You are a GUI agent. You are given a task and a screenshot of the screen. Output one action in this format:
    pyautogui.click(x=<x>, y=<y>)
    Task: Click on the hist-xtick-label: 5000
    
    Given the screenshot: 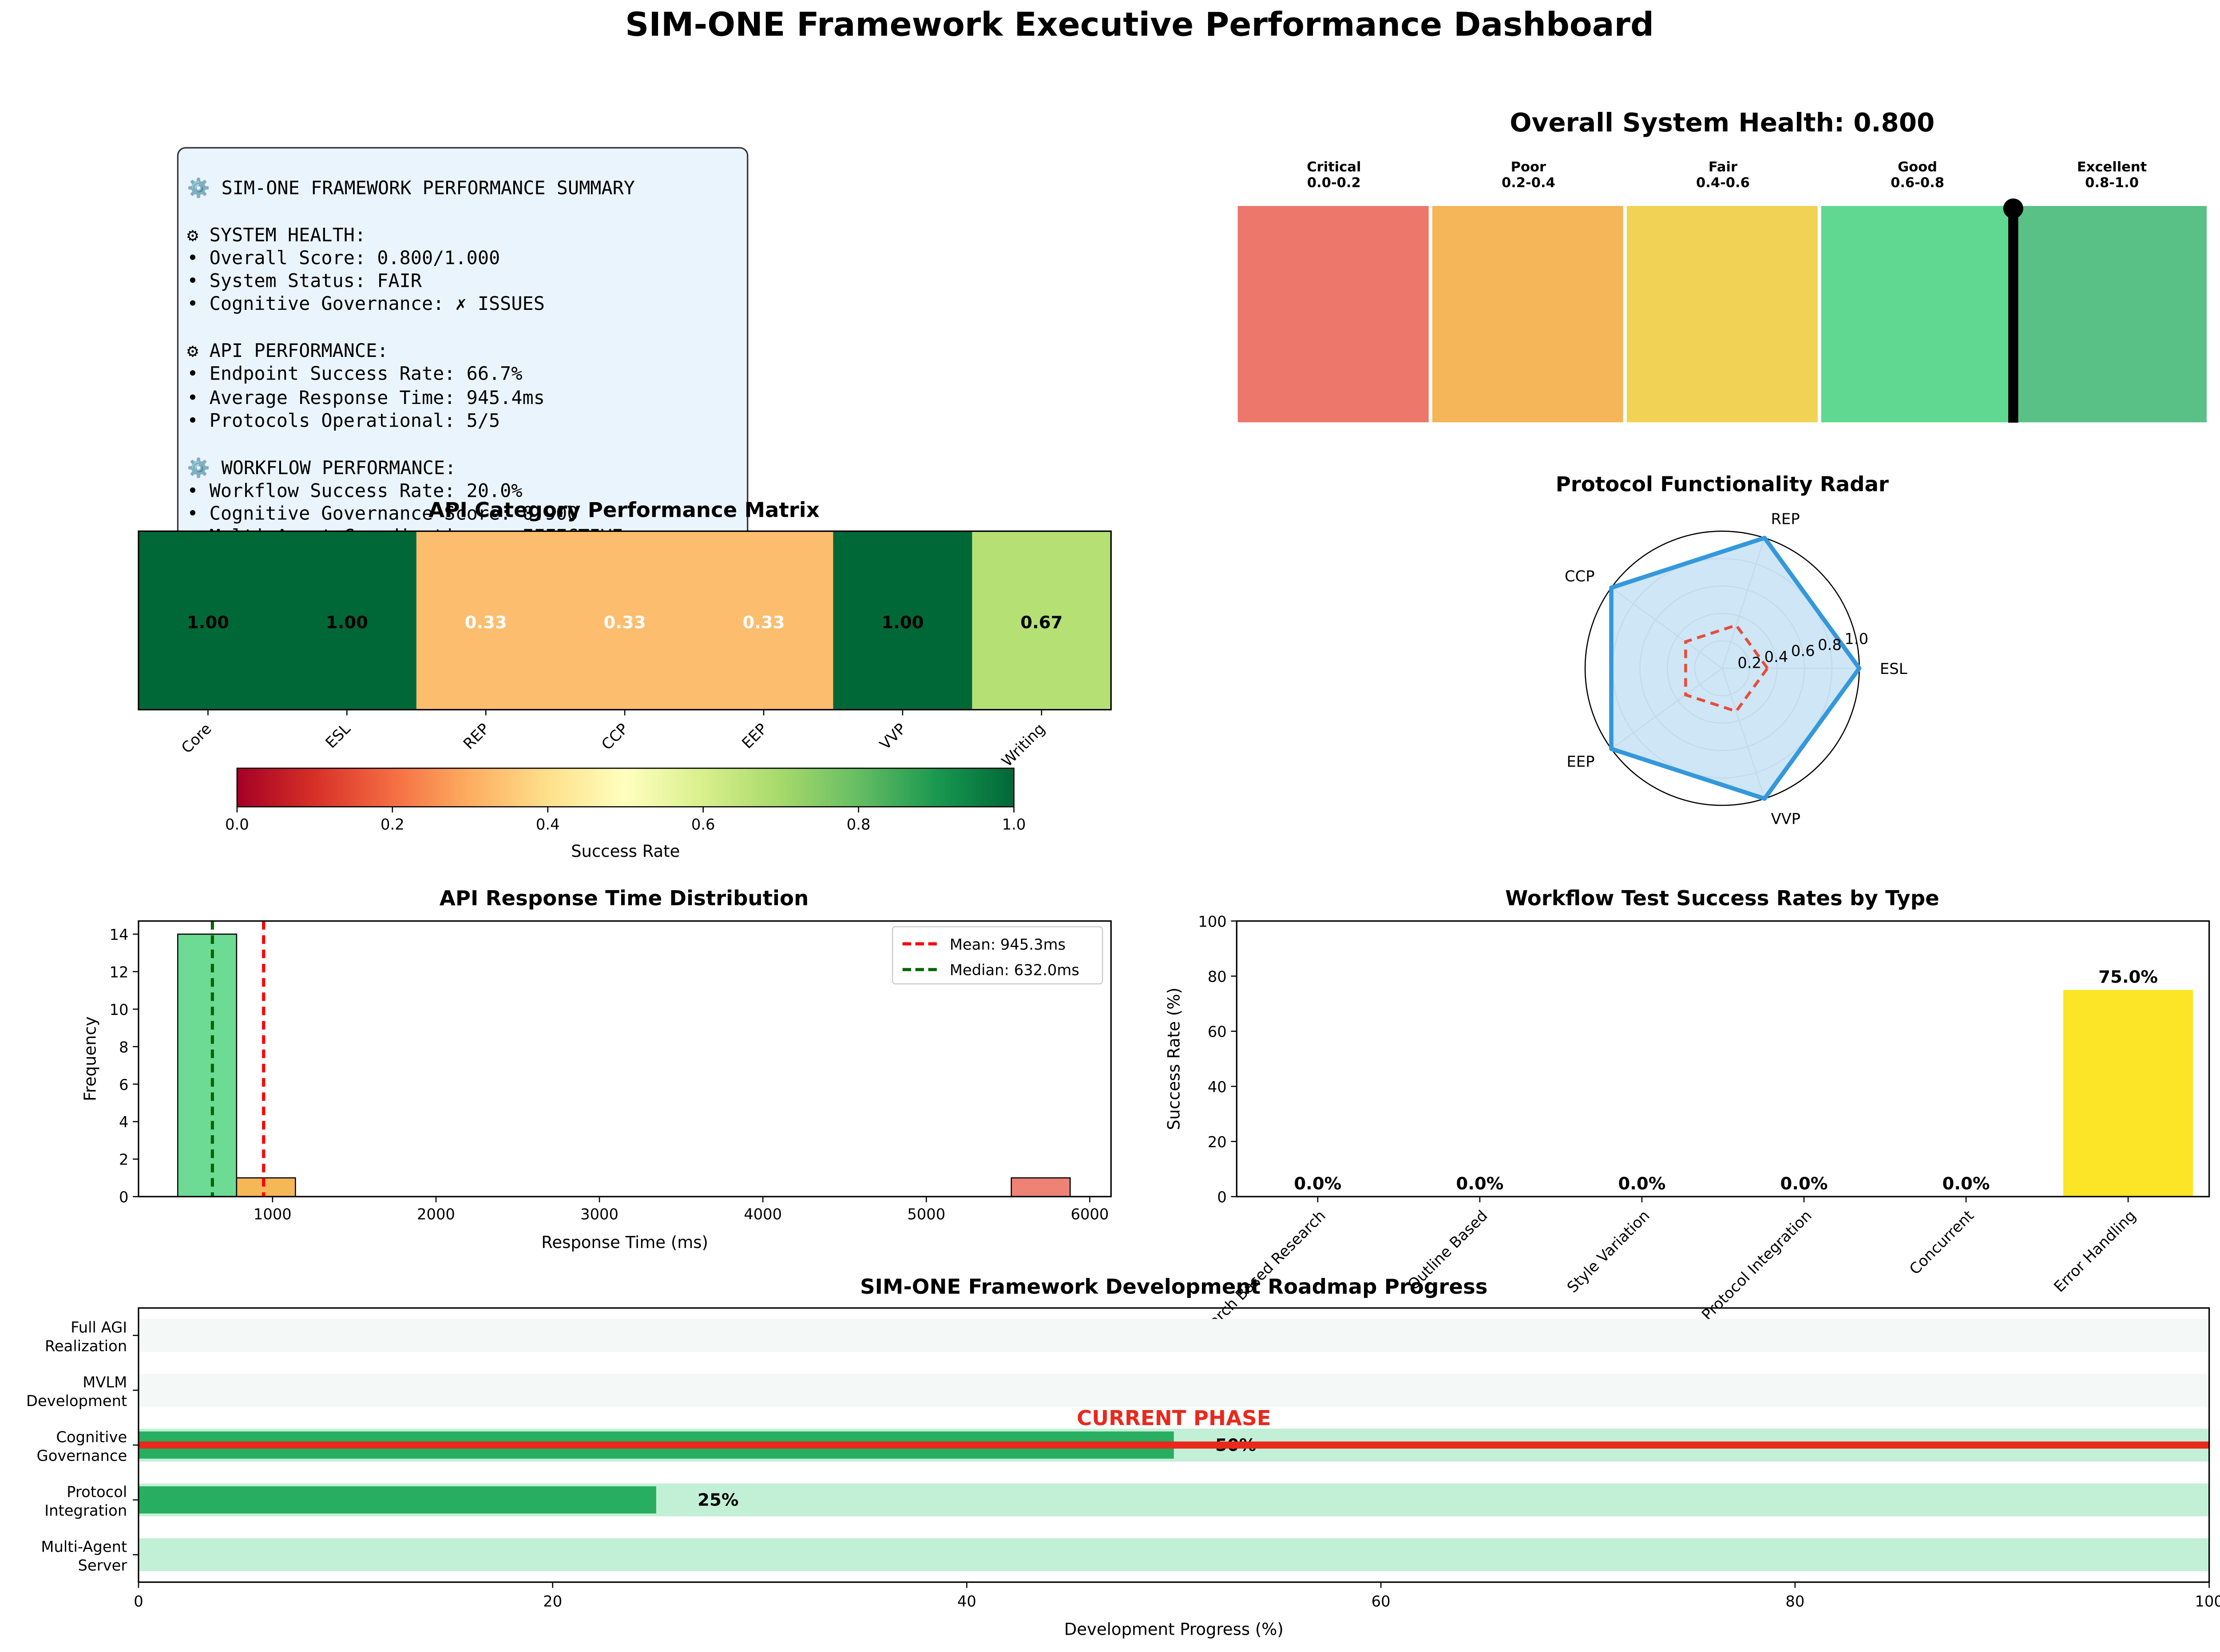 What is the action you would take?
    pyautogui.click(x=926, y=1214)
    